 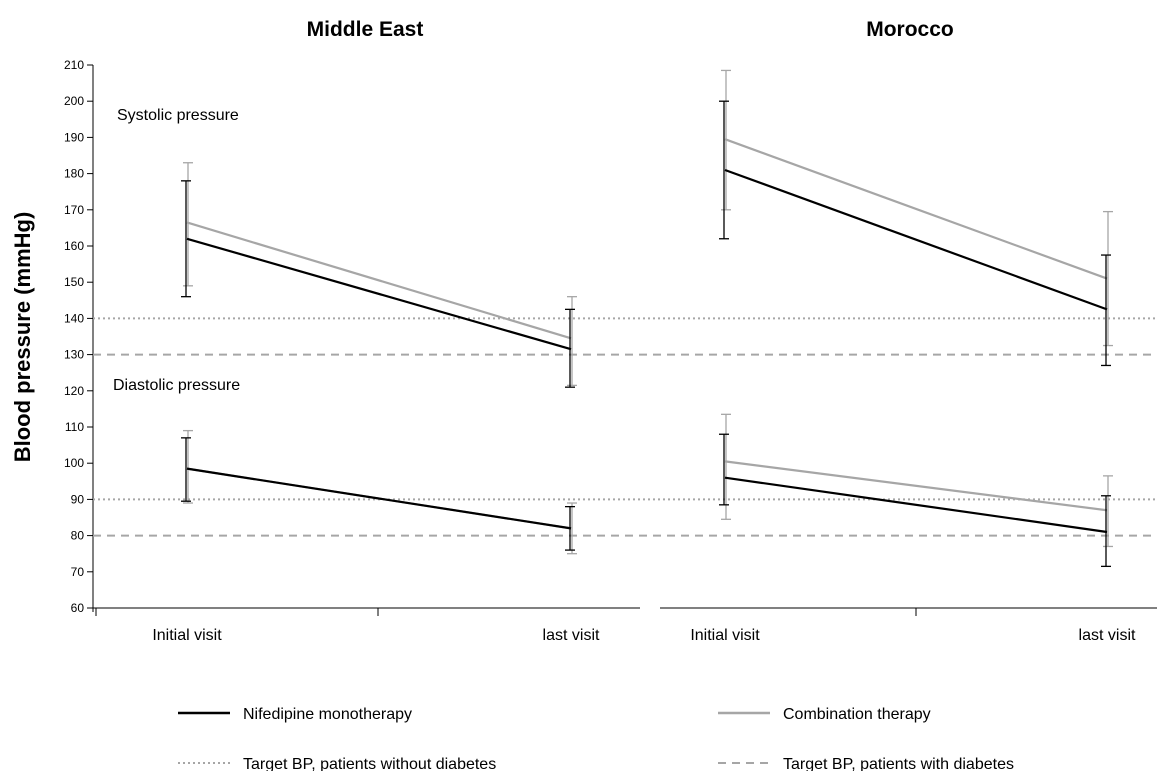 I want to click on y-tick-label: 140, so click(x=74, y=318).